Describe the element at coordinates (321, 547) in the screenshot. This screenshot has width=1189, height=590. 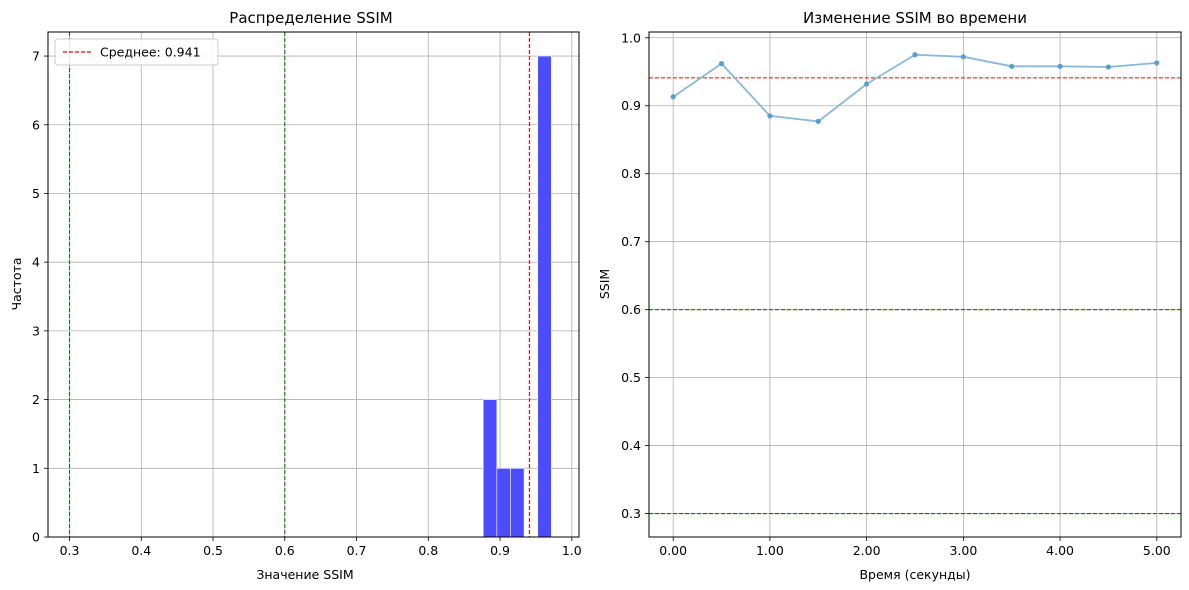
I see `x-axis-ticks: 0.3 0.4 0.5 0.6 0.7 0.8 0.9 1.0` at that location.